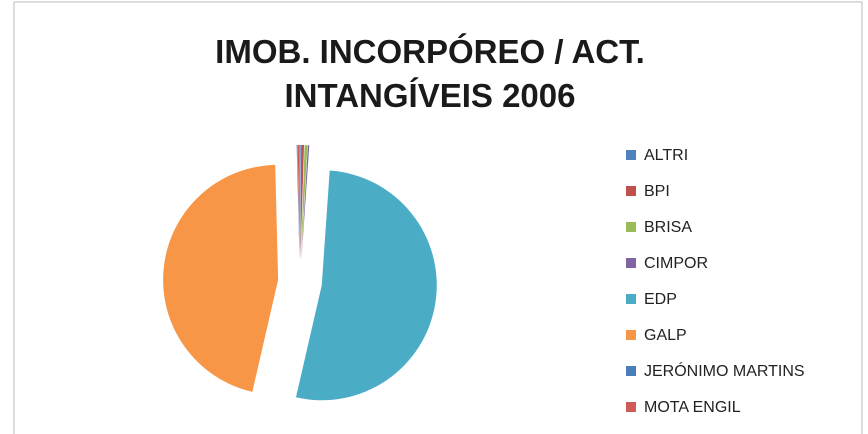  Describe the element at coordinates (430, 73) in the screenshot. I see `chart-title: IMOB. INCORPÓREO / ACT. INTANGÍVEIS 2006` at that location.